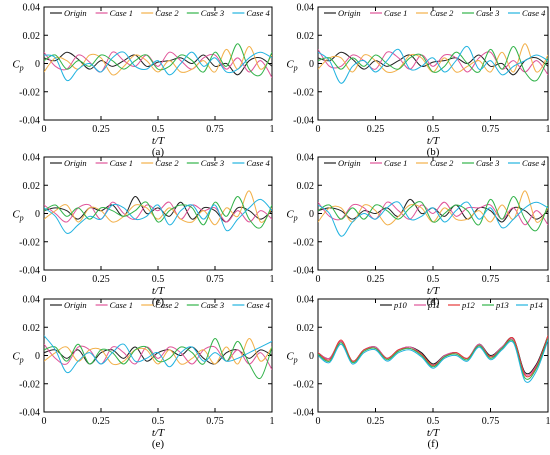 This screenshot has height=455, width=550. I want to click on series-line-origin, so click(158, 63).